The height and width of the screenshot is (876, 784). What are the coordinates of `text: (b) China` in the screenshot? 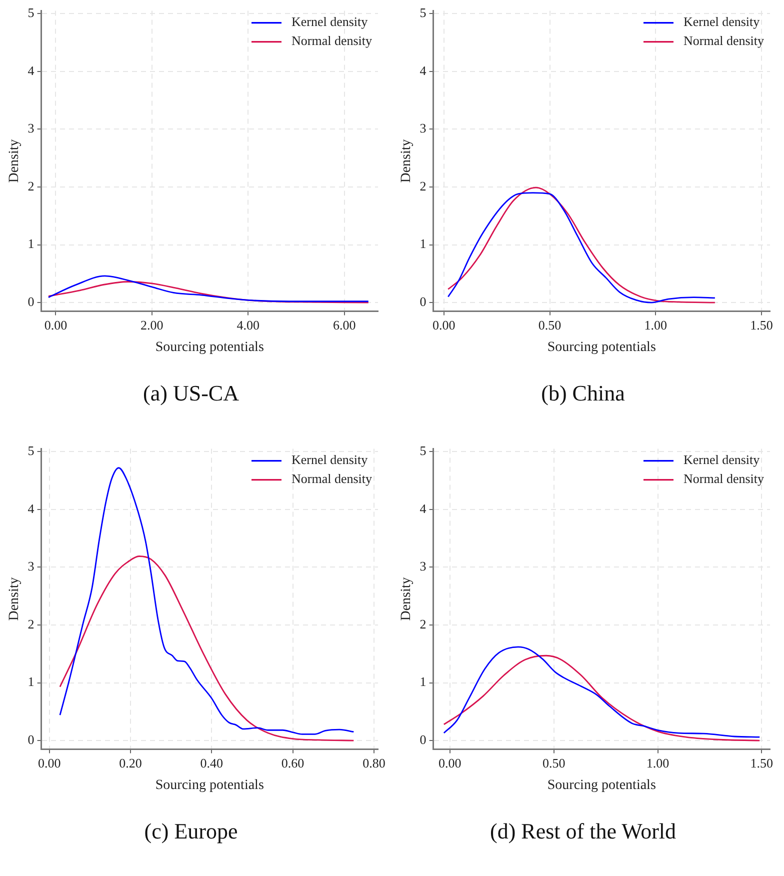 It's located at (583, 393).